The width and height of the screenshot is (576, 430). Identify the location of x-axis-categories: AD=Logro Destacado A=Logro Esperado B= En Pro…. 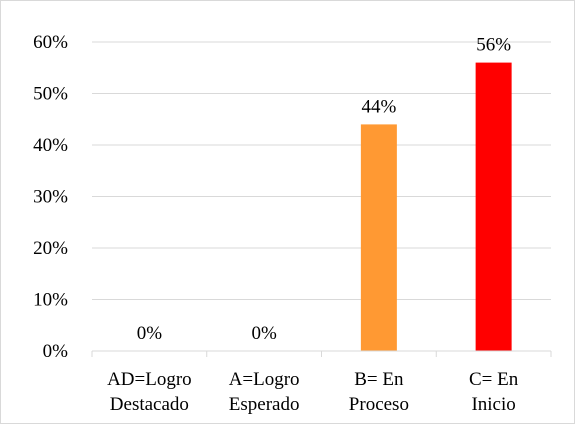
(313, 392).